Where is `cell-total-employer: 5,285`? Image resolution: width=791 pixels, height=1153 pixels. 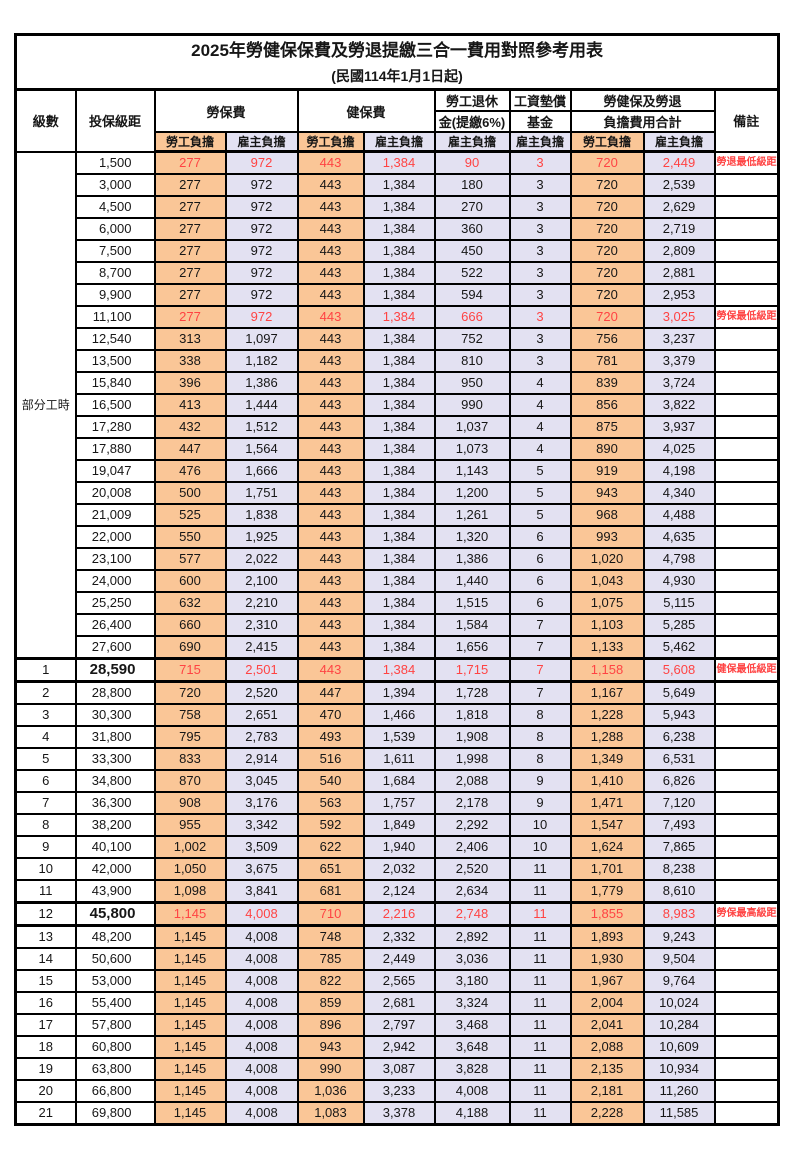
cell-total-employer: 5,285 is located at coordinates (679, 625).